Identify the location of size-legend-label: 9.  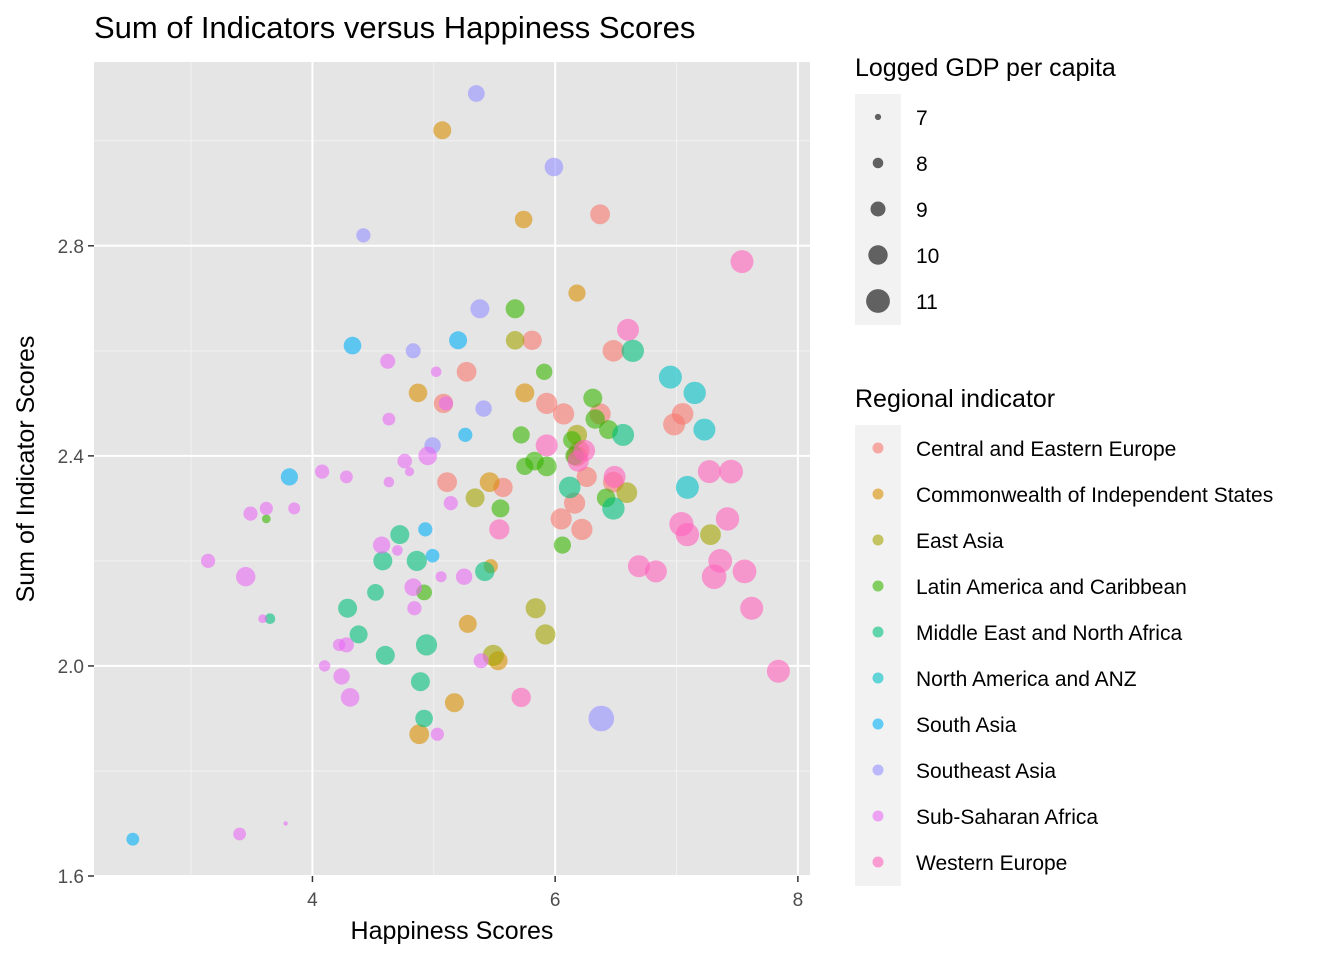
(922, 210).